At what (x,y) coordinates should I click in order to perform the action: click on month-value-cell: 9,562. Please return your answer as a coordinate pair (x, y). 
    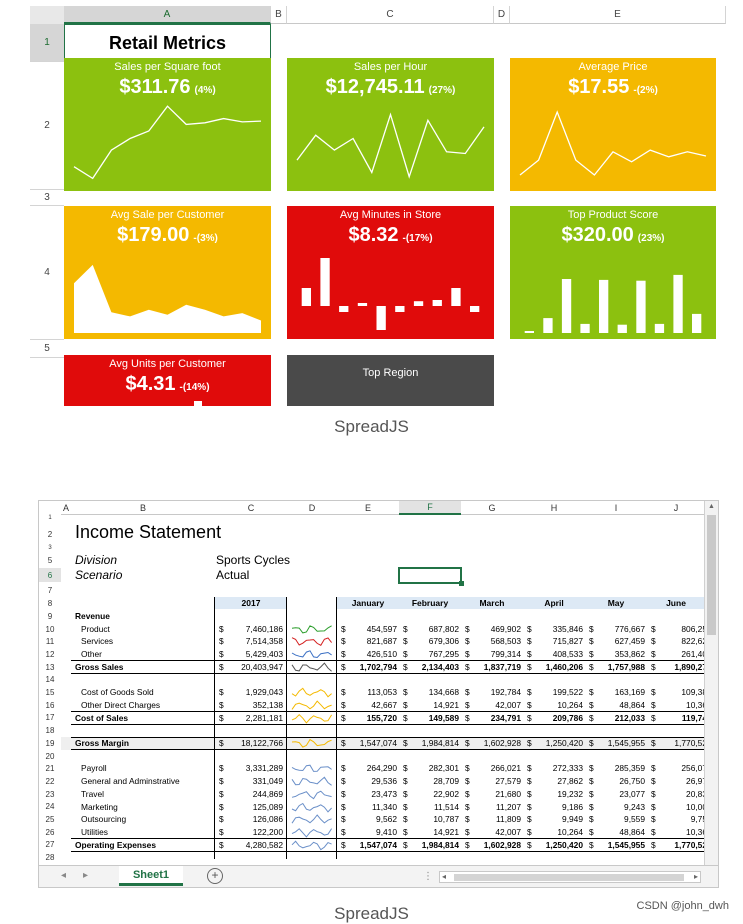
    Looking at the image, I should click on (386, 819).